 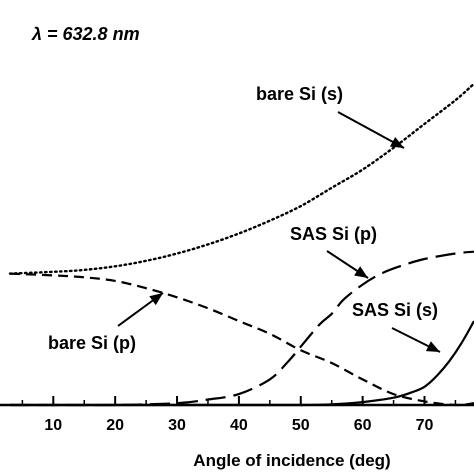 I want to click on x-axis: 10 20 30 40 50 60 70, so click(x=237, y=415).